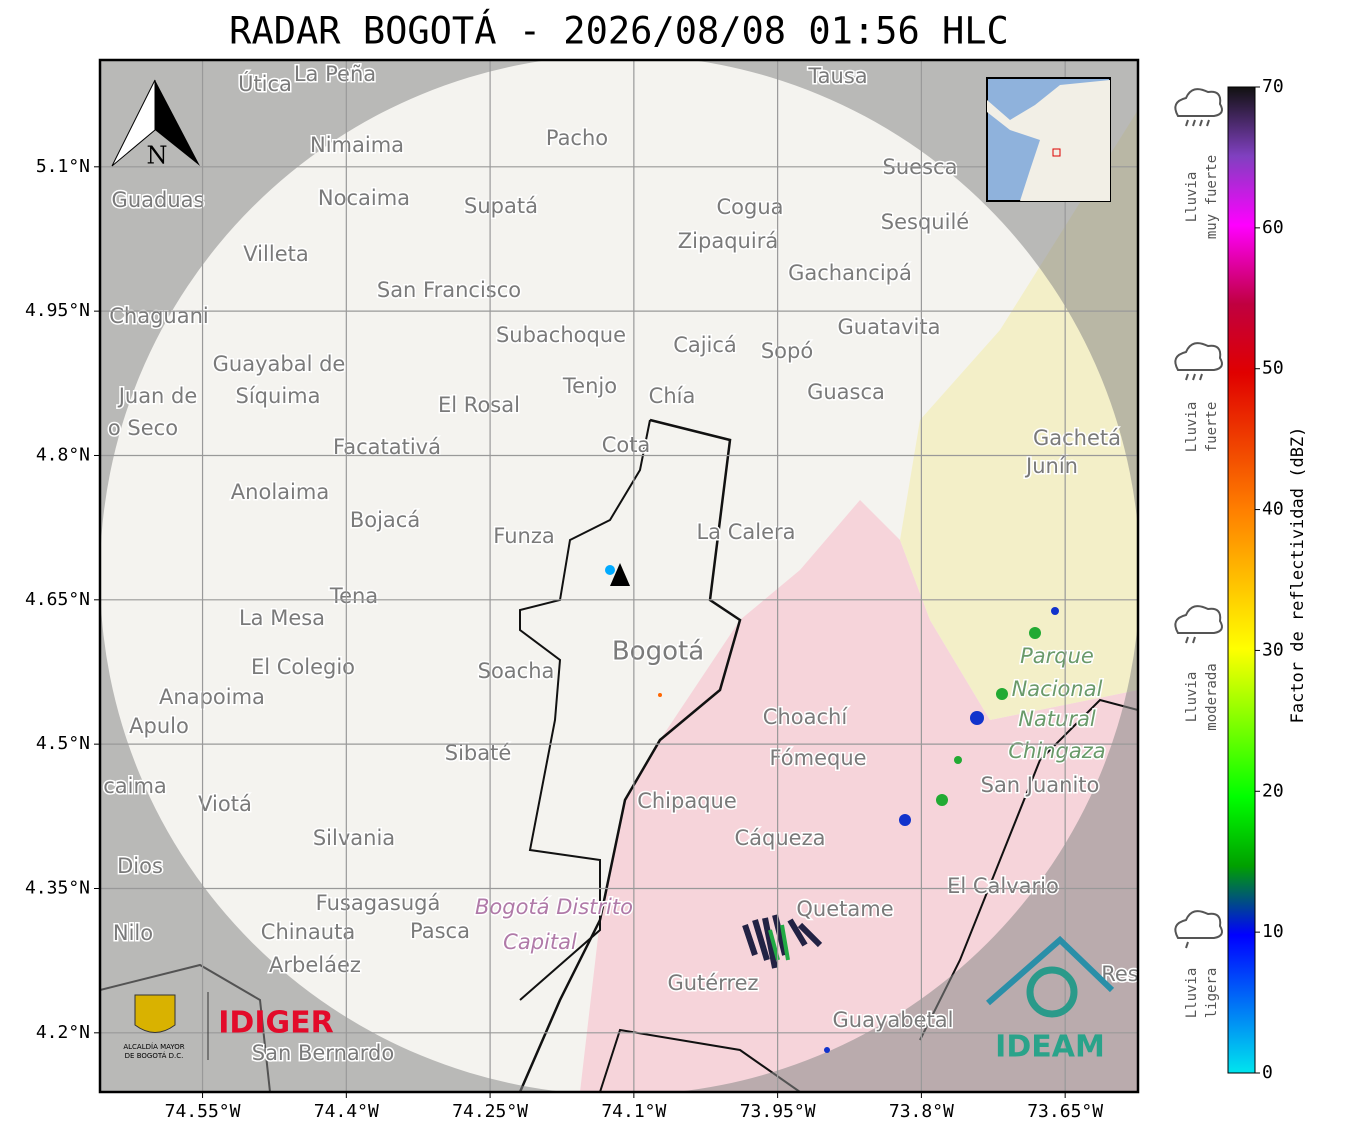  Describe the element at coordinates (357, 145) in the screenshot. I see `place-label: Nimaima` at that location.